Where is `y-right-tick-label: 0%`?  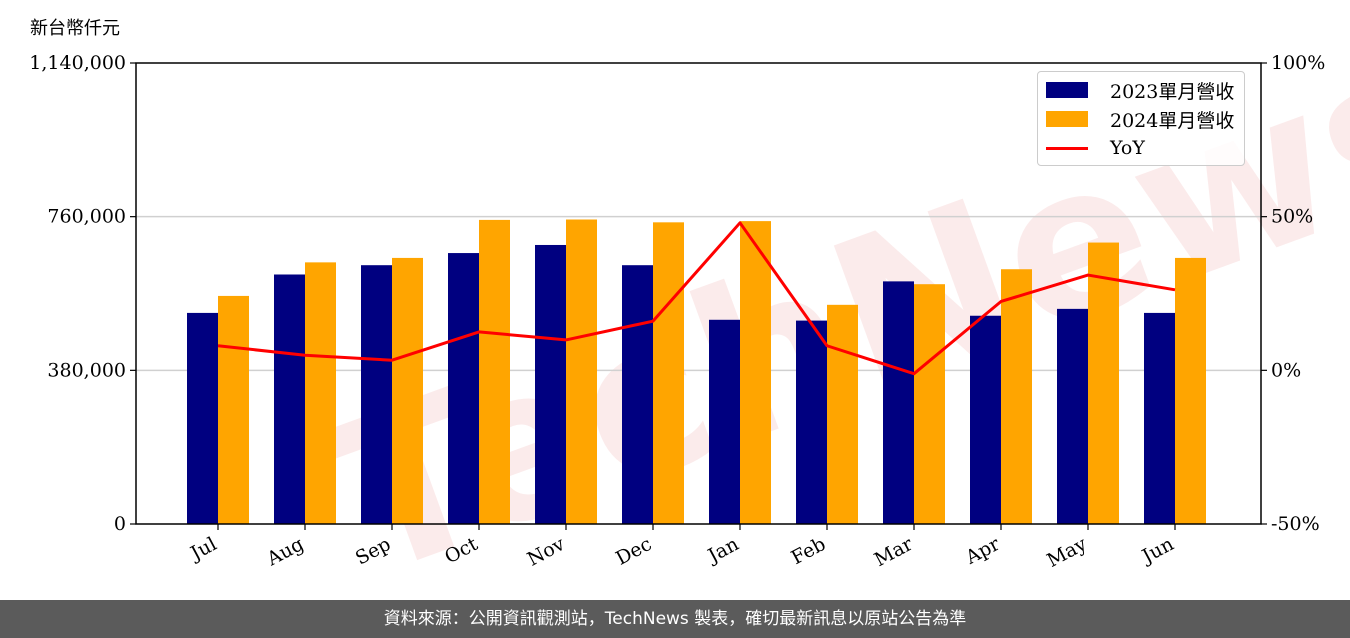
y-right-tick-label: 0% is located at coordinates (1286, 370).